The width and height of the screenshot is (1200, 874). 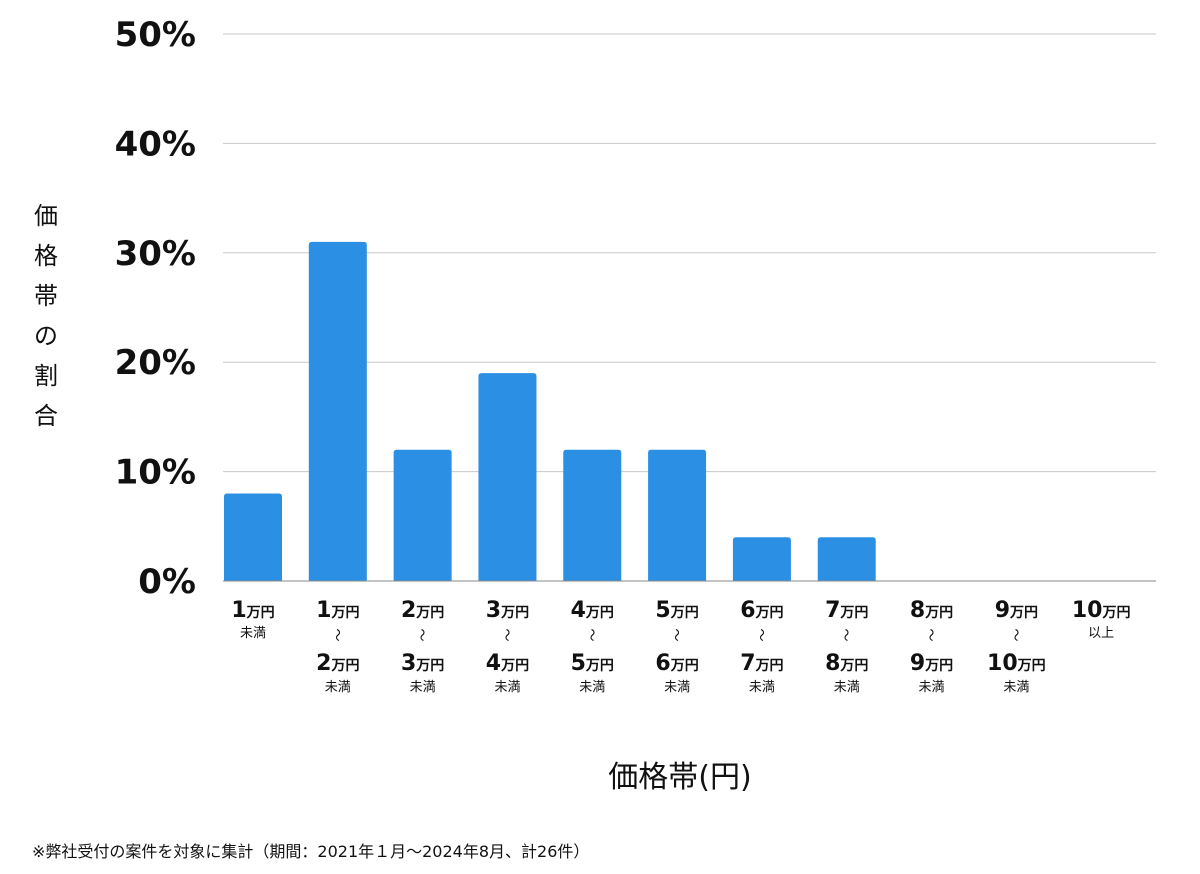 I want to click on y-axis-ticks: 0% 10% 20% 30% 40% 50%, so click(x=155, y=308).